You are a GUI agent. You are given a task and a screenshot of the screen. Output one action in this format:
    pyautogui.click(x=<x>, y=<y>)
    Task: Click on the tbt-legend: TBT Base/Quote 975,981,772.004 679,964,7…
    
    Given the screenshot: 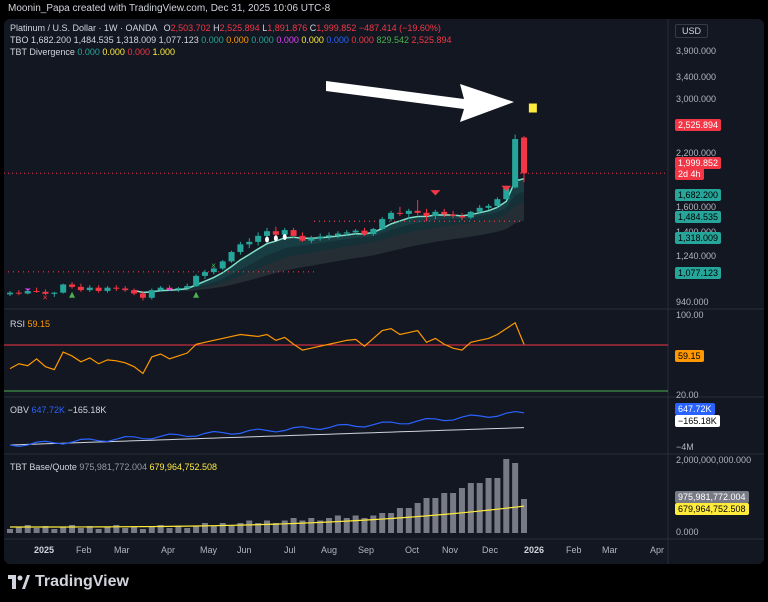 What is the action you would take?
    pyautogui.click(x=113, y=467)
    